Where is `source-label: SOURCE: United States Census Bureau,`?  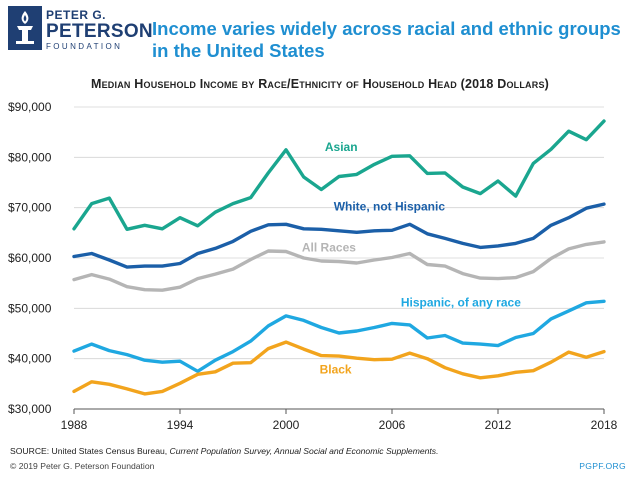
source-label: SOURCE: United States Census Bureau, is located at coordinates (89, 451).